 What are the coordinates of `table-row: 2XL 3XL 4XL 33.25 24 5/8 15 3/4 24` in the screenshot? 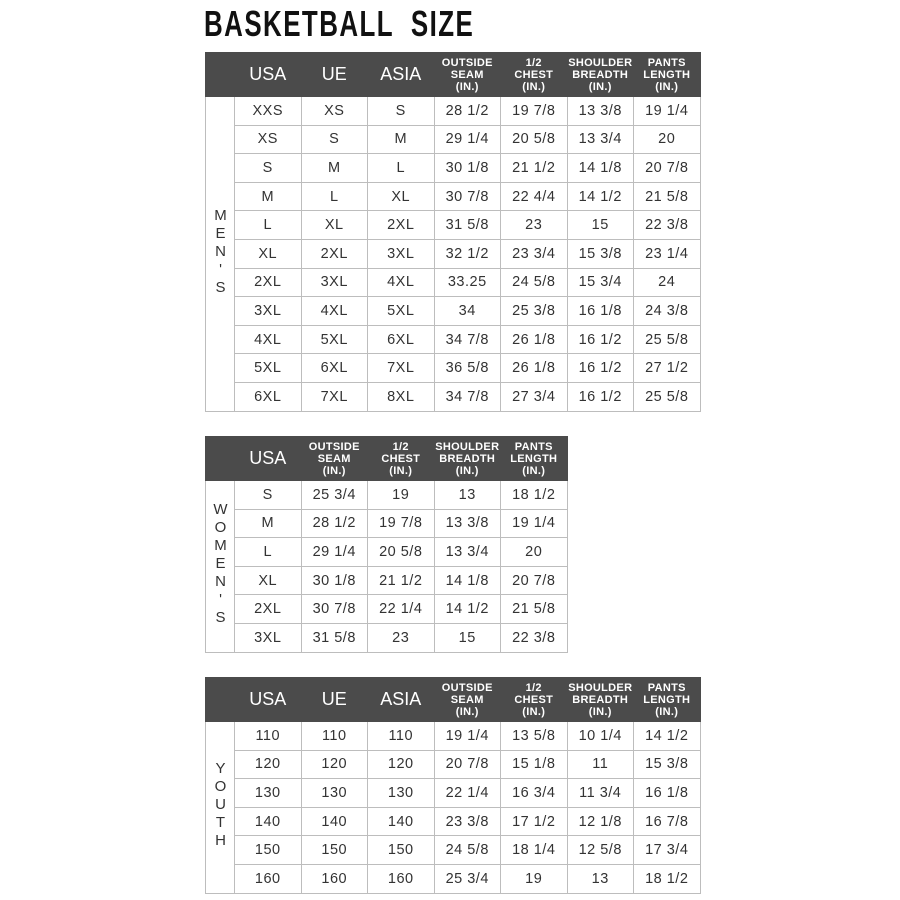 It's located at (453, 282).